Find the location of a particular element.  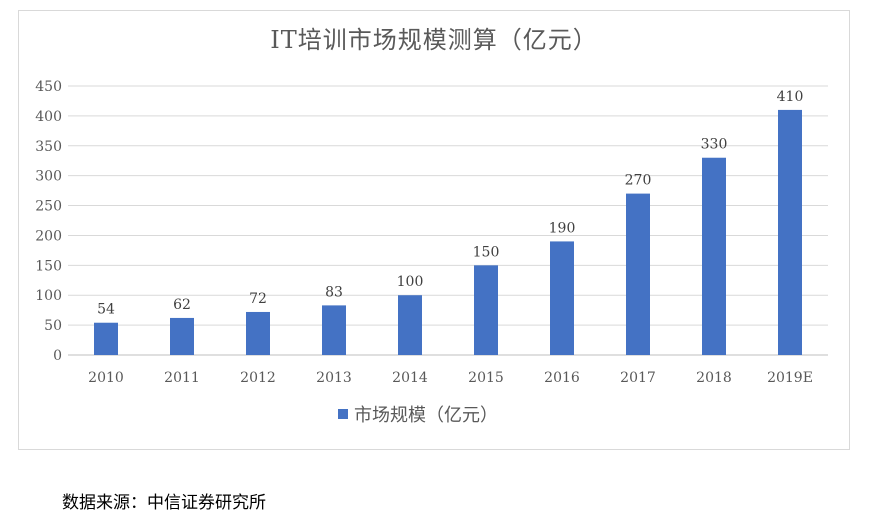

x-tick-label: 2014 is located at coordinates (410, 378).